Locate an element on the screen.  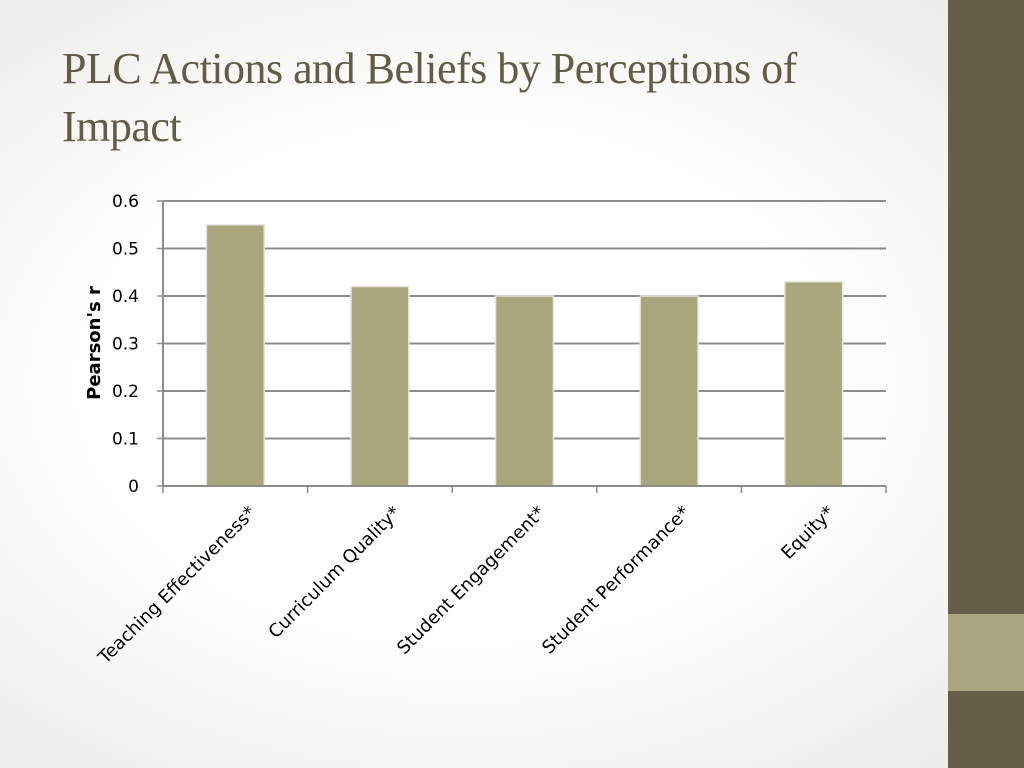
y-tick-label: 0.2 is located at coordinates (125, 392).